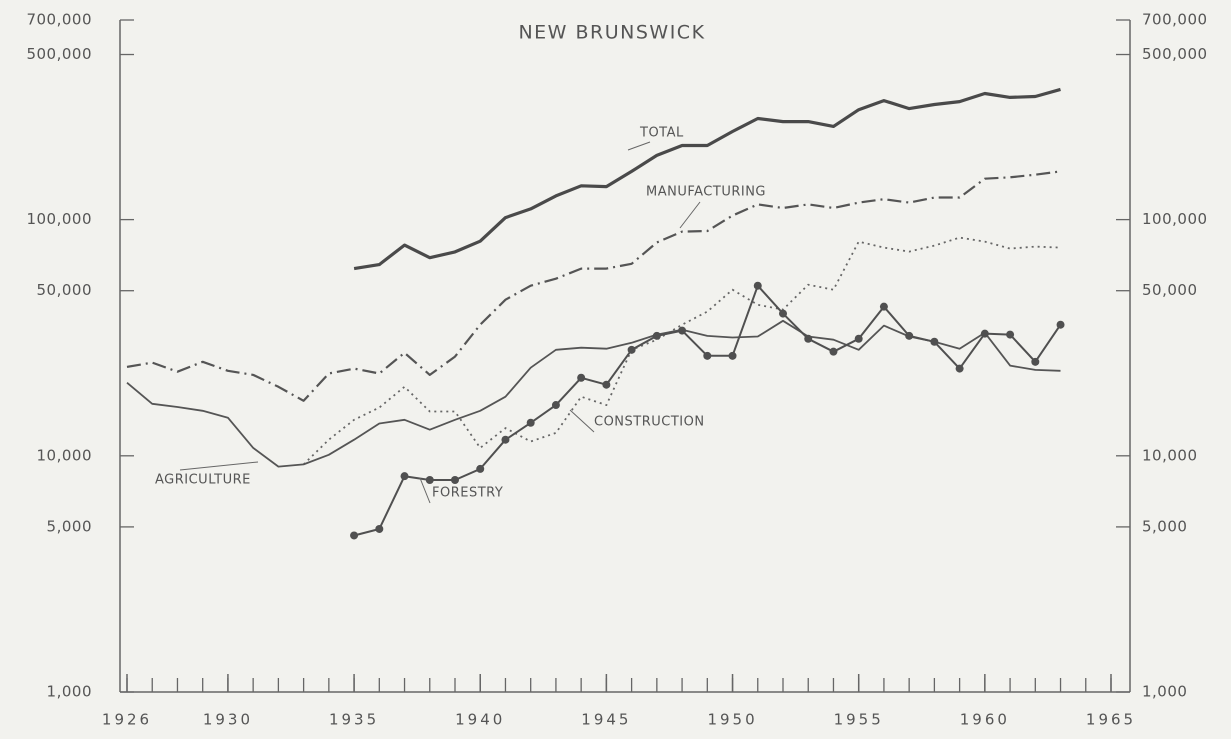 The height and width of the screenshot is (739, 1231). Describe the element at coordinates (1111, 720) in the screenshot. I see `x-tick-label: 1965` at that location.